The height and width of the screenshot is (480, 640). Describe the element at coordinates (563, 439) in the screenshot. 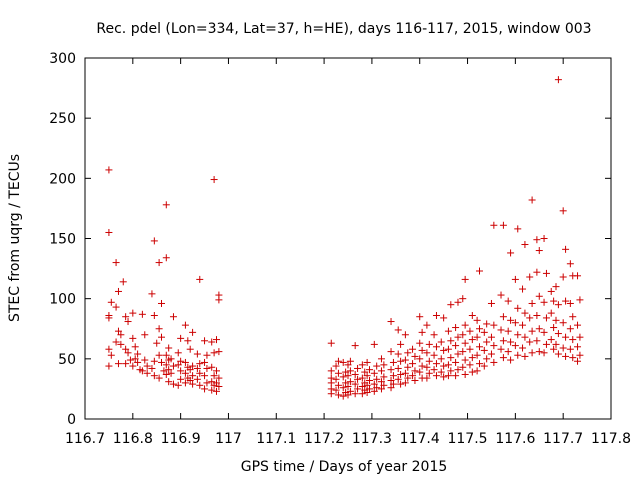

I see `x-tick-label: 117.7` at that location.